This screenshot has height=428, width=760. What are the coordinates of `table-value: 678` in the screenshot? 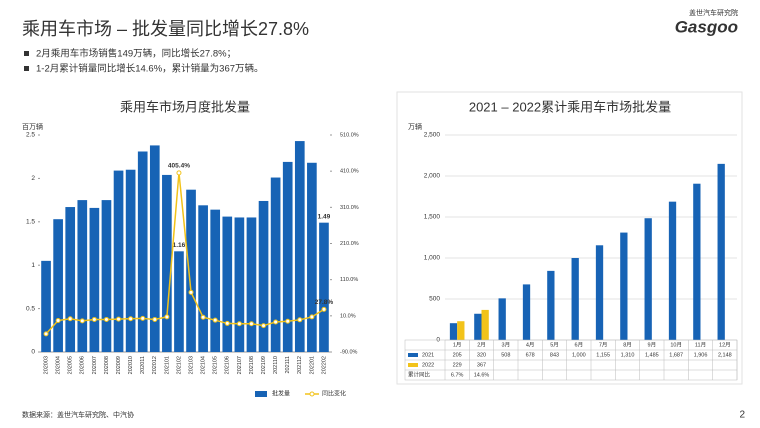 It's located at (530, 355).